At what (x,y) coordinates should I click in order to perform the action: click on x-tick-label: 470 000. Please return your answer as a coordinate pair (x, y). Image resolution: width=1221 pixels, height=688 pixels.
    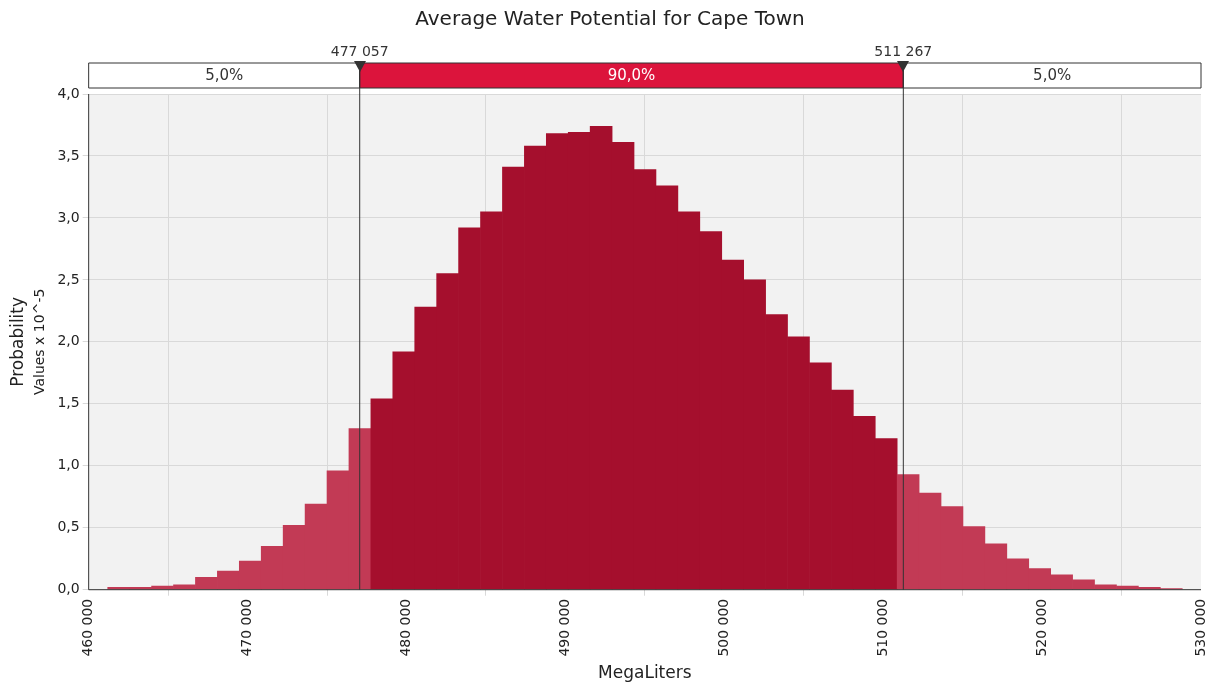
    Looking at the image, I should click on (246, 627).